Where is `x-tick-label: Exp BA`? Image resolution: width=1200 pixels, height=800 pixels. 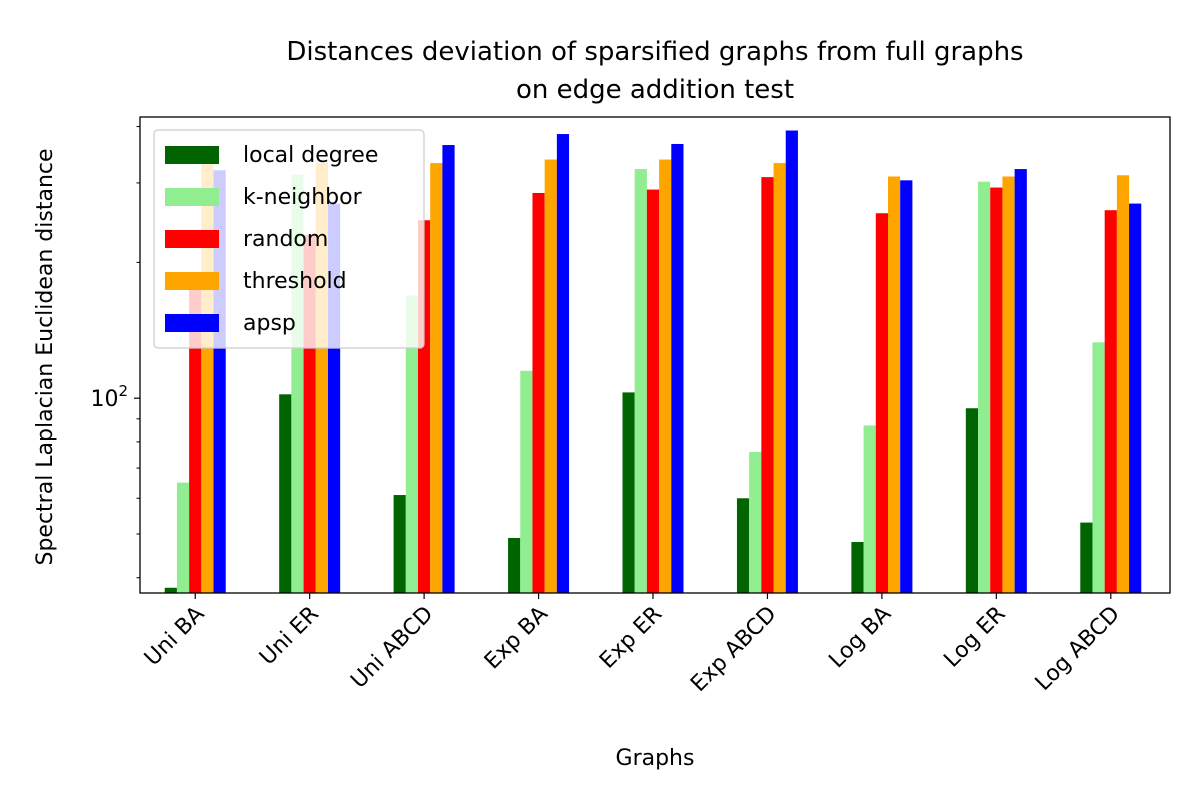 x-tick-label: Exp BA is located at coordinates (516, 638).